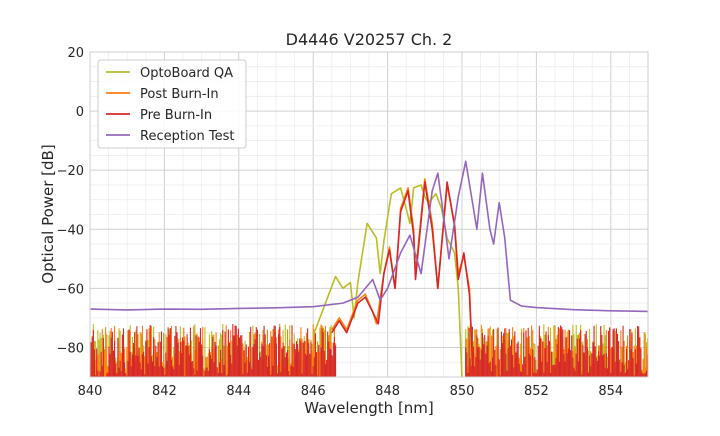 Image resolution: width=720 pixels, height=436 pixels. Describe the element at coordinates (75, 53) in the screenshot. I see `y-tick-label: 20` at that location.